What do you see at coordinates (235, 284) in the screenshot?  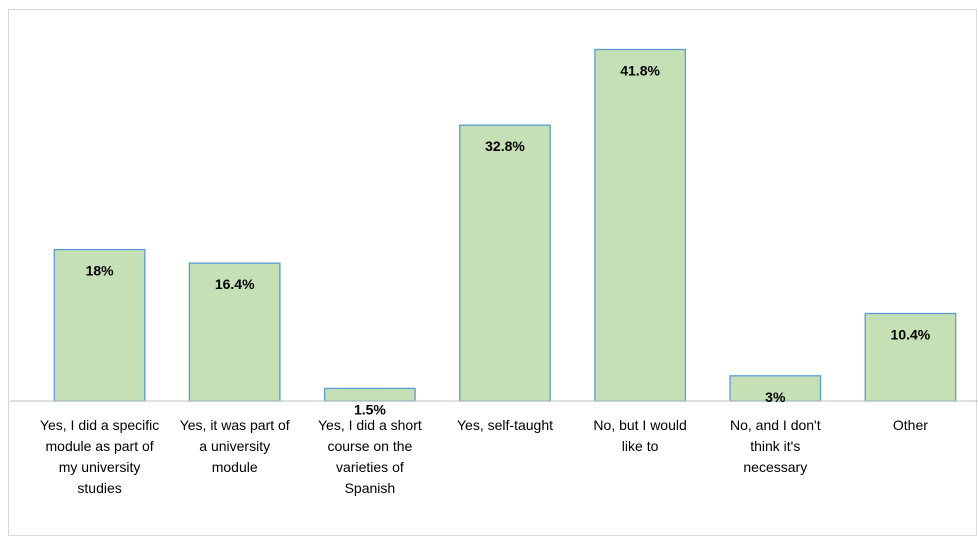 I see `data-label-2: 16.4%` at bounding box center [235, 284].